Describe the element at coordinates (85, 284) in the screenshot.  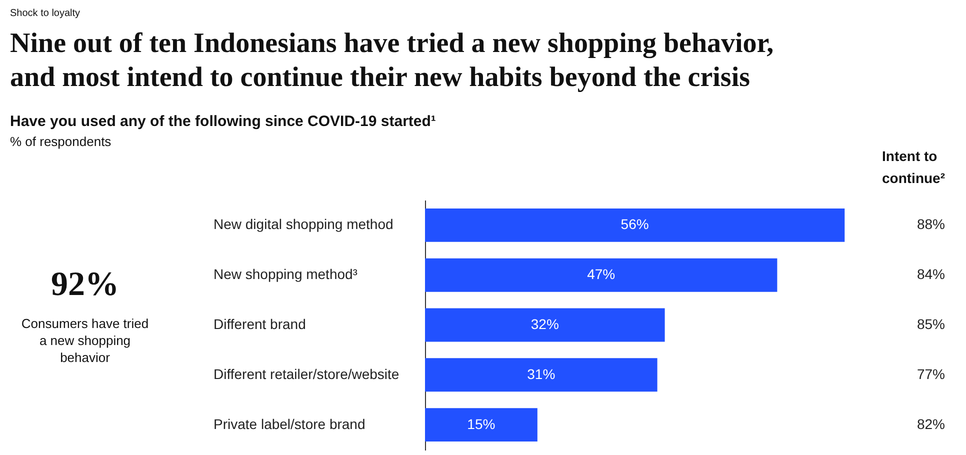
I see `text: 92%` at that location.